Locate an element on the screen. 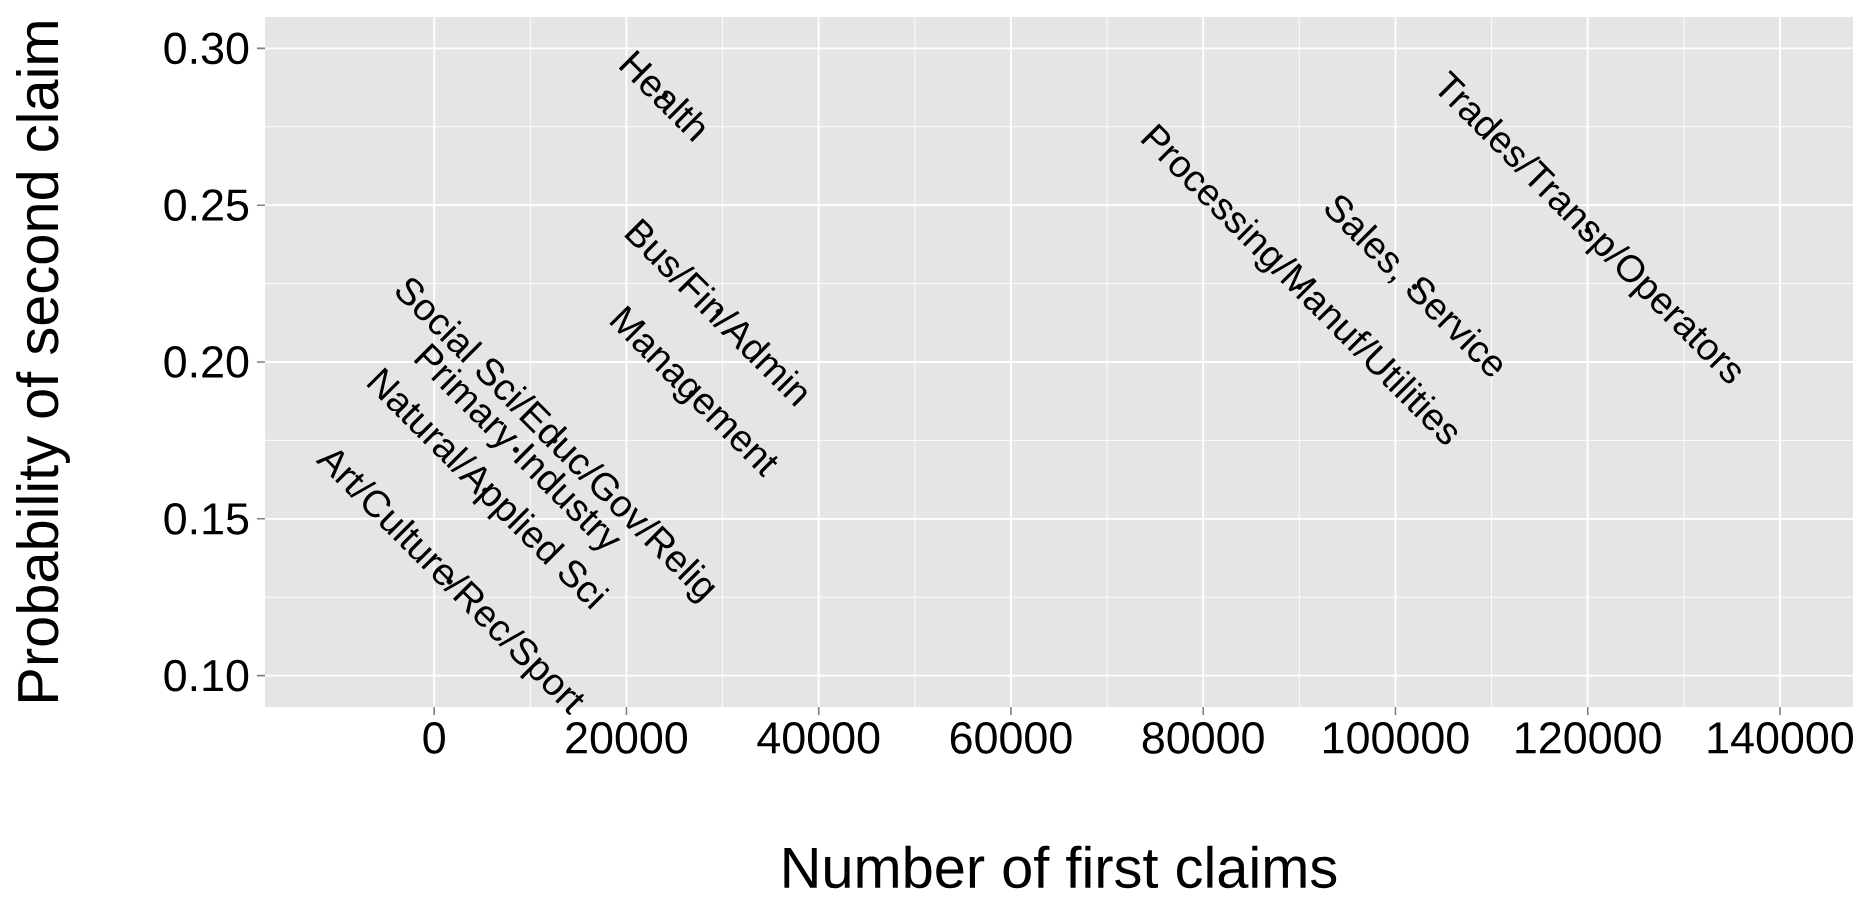 This screenshot has height=908, width=1872. y-tick-label: 0.25 is located at coordinates (206, 205).